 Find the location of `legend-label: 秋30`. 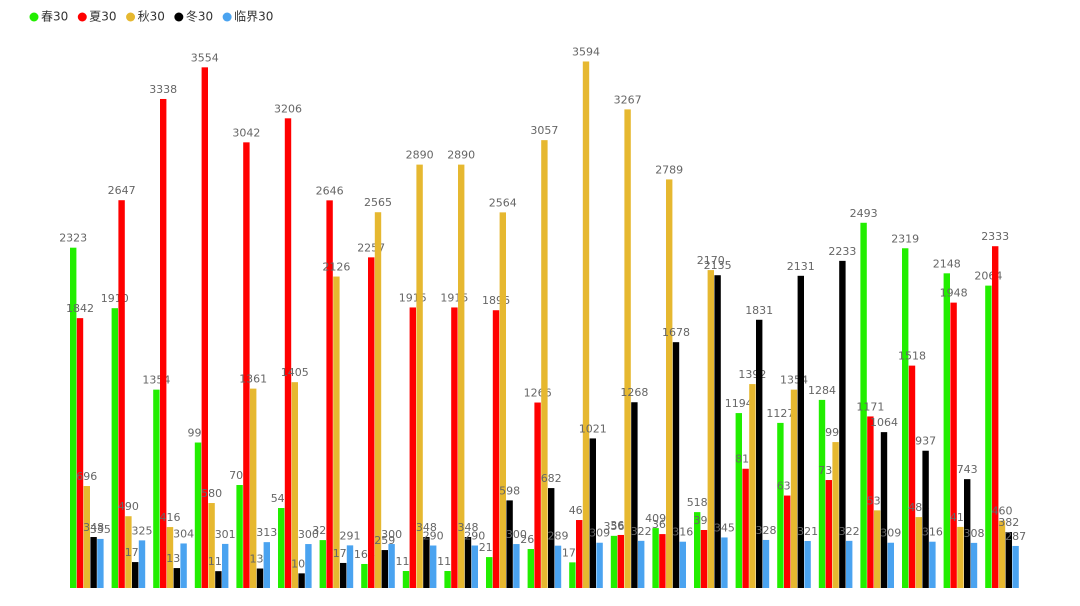

legend-label: 秋30 is located at coordinates (151, 17).